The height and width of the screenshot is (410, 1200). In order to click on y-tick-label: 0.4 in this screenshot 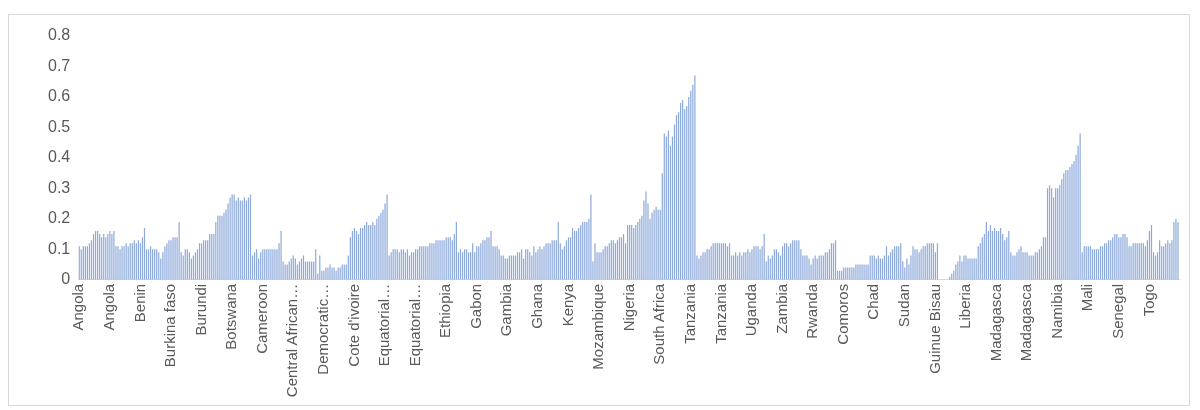, I will do `click(59, 157)`.